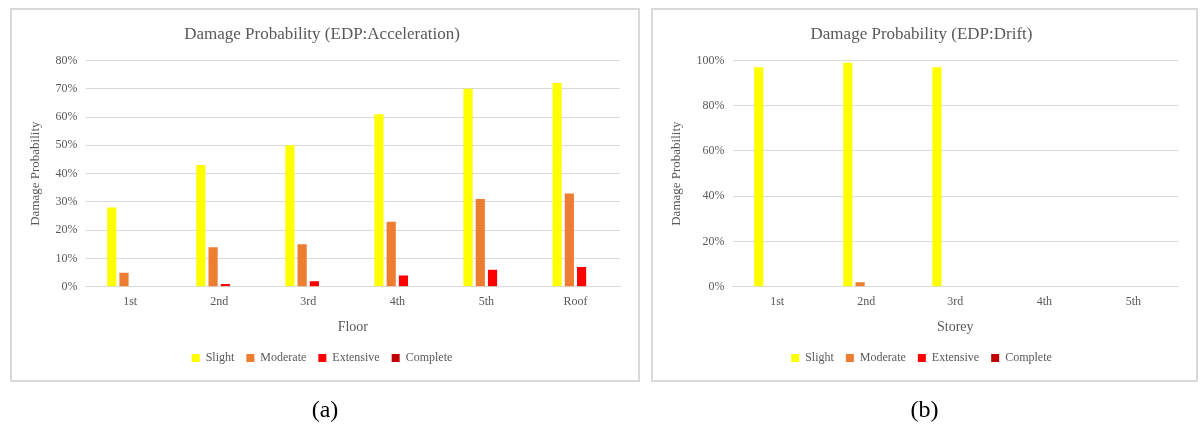  Describe the element at coordinates (353, 327) in the screenshot. I see `x-axis-title: Floor` at that location.